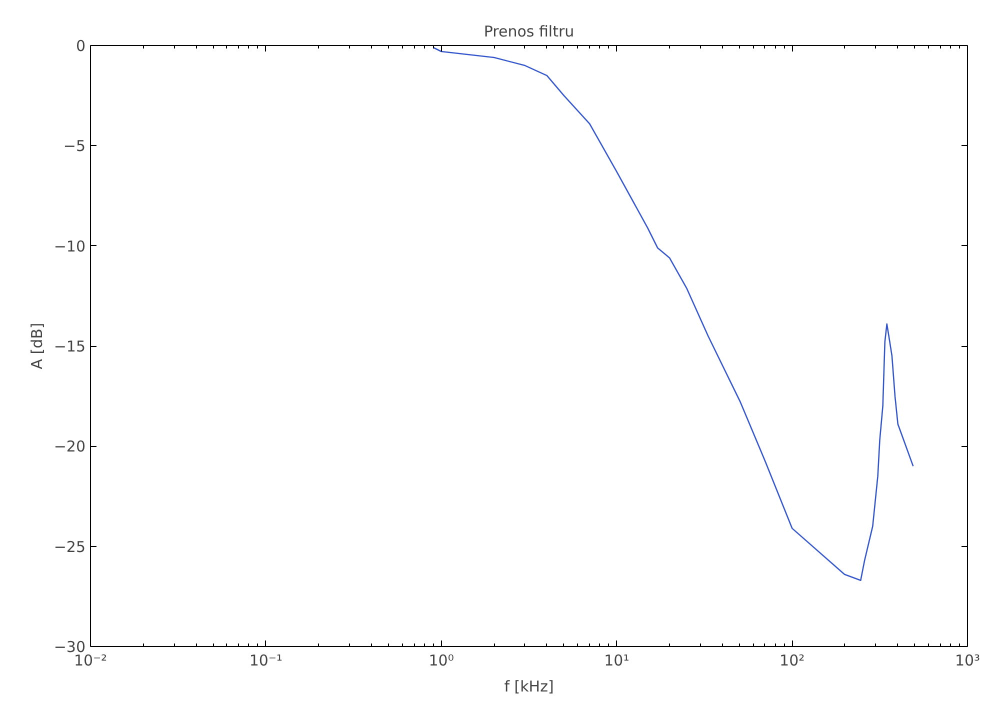 The width and height of the screenshot is (987, 711). Describe the element at coordinates (265, 661) in the screenshot. I see `x-tick-label: 10⁻¹` at that location.